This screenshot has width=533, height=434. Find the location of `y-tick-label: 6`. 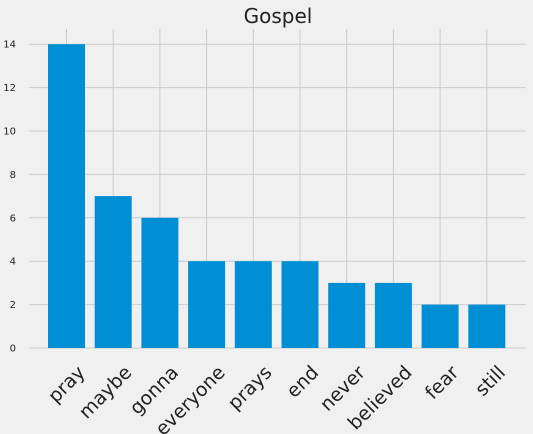

y-tick-label: 6 is located at coordinates (13, 218).